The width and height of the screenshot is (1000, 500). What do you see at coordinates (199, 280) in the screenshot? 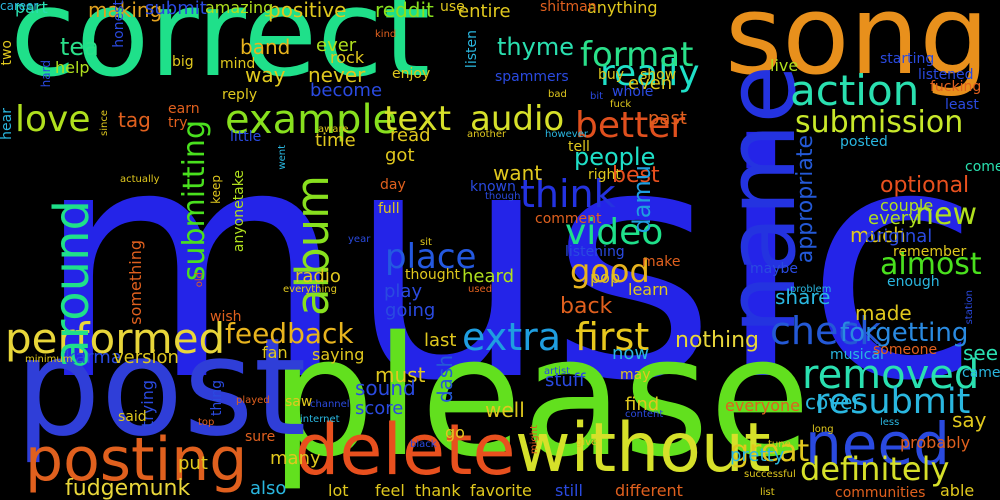
I see `cloud-word-old: old` at bounding box center [199, 280].